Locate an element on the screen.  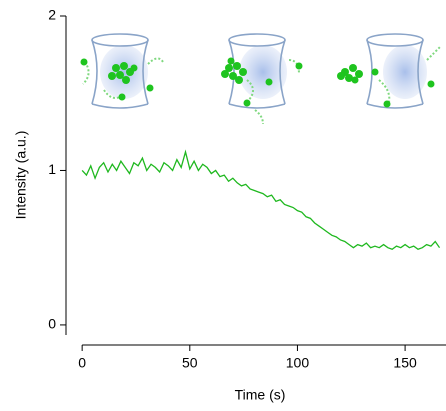
y-tick-label: 0 is located at coordinates (52, 324).